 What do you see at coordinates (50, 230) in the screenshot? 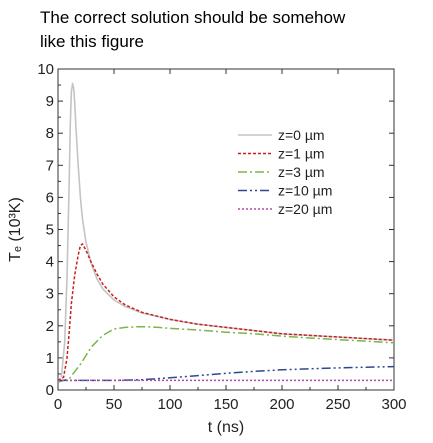
I see `y-tick-label: 5` at bounding box center [50, 230].